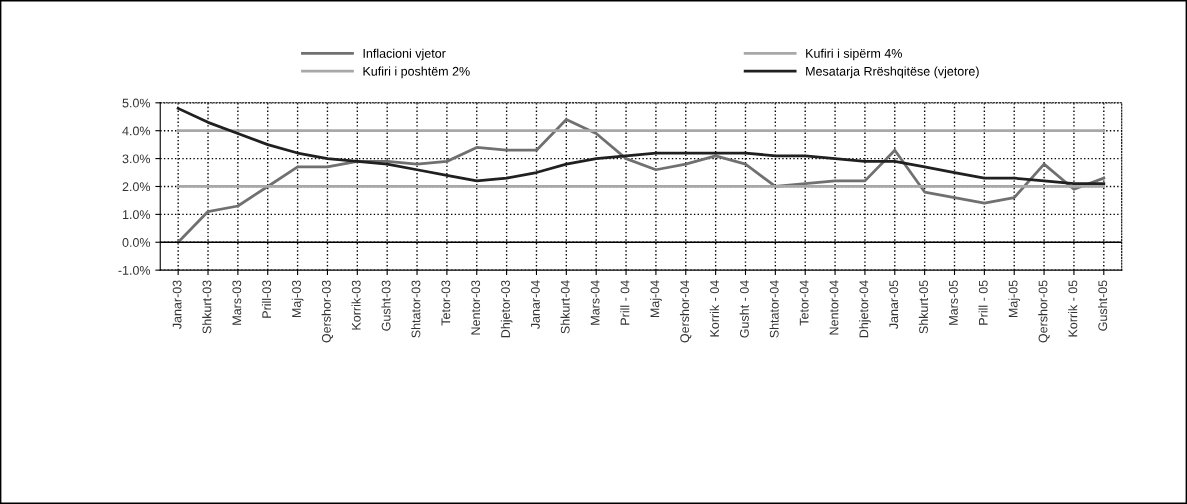 The image size is (1187, 504). I want to click on x-tick-label: Shkurt-04, so click(565, 307).